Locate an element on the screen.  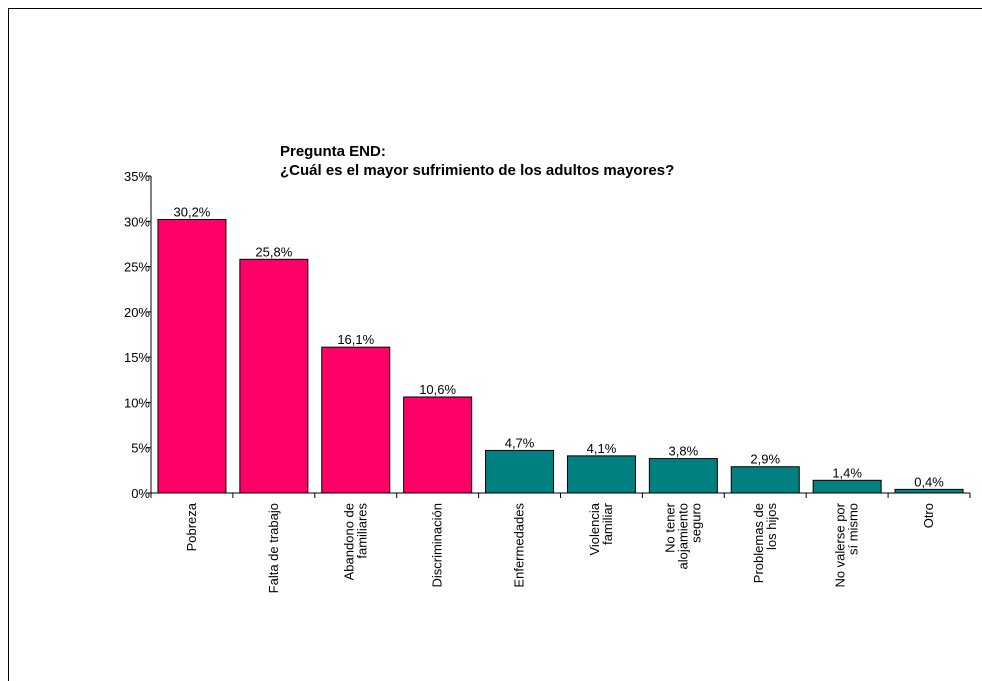
data-label: 2,9% is located at coordinates (765, 459).